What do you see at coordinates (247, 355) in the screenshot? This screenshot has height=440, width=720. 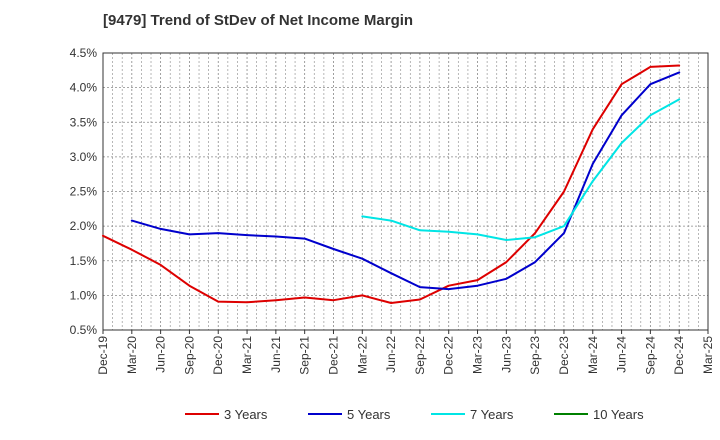 I see `x-tick-label: Mar-21` at bounding box center [247, 355].